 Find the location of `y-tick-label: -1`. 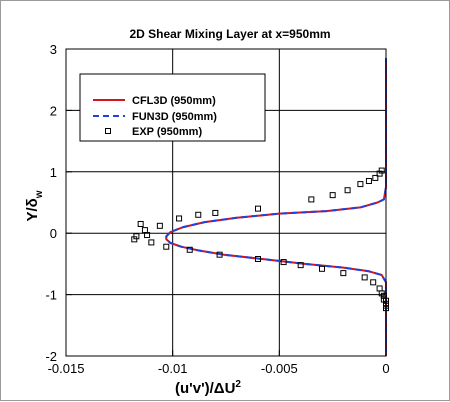

y-tick-label: -1 is located at coordinates (51, 295).